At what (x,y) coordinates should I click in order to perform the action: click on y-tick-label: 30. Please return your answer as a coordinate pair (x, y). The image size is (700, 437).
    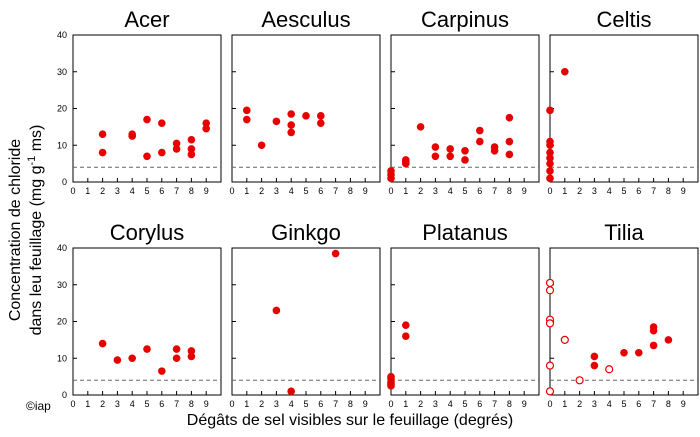
    Looking at the image, I should click on (62, 285).